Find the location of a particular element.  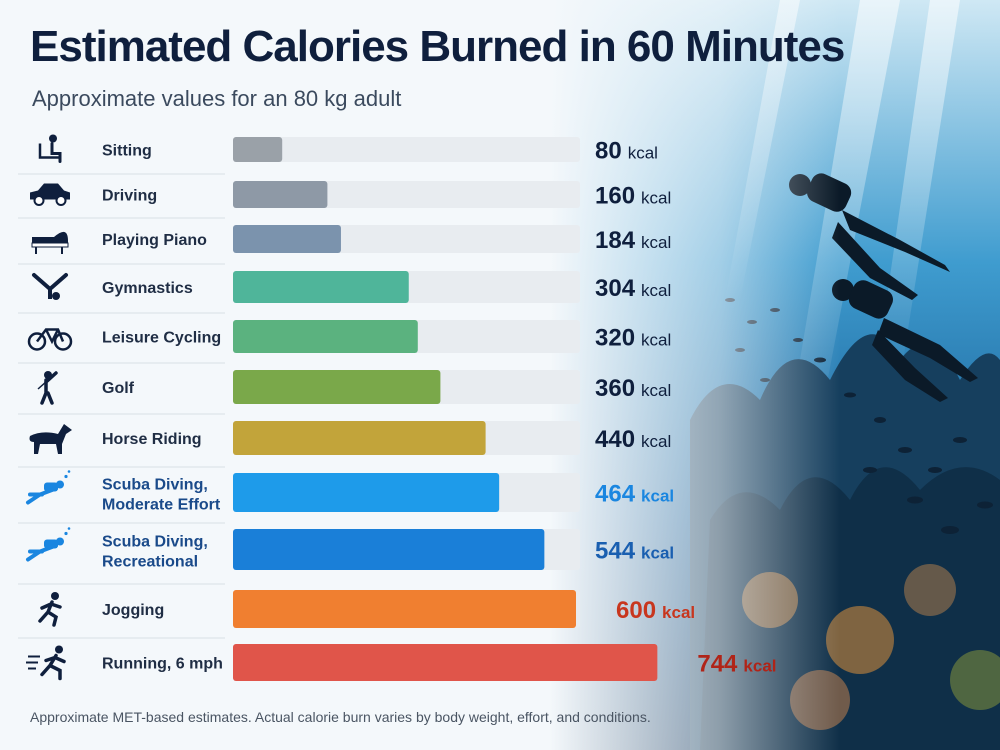

runner-icon is located at coordinates (46, 663).